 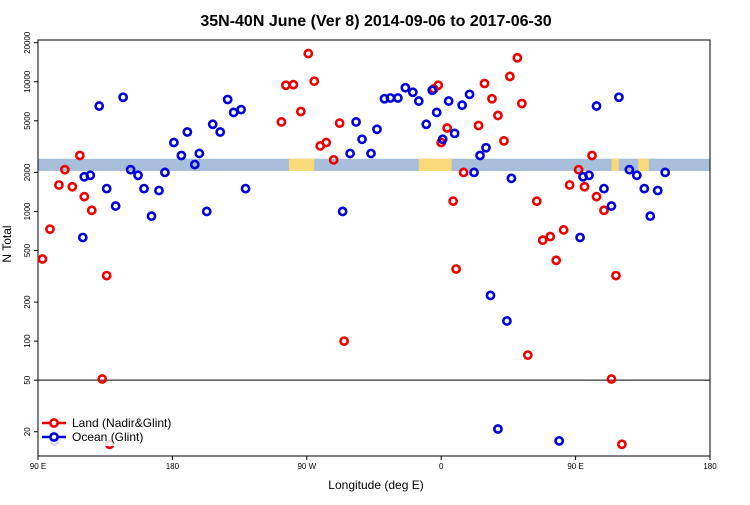 I want to click on y-tick-label: 10000, so click(x=27, y=81).